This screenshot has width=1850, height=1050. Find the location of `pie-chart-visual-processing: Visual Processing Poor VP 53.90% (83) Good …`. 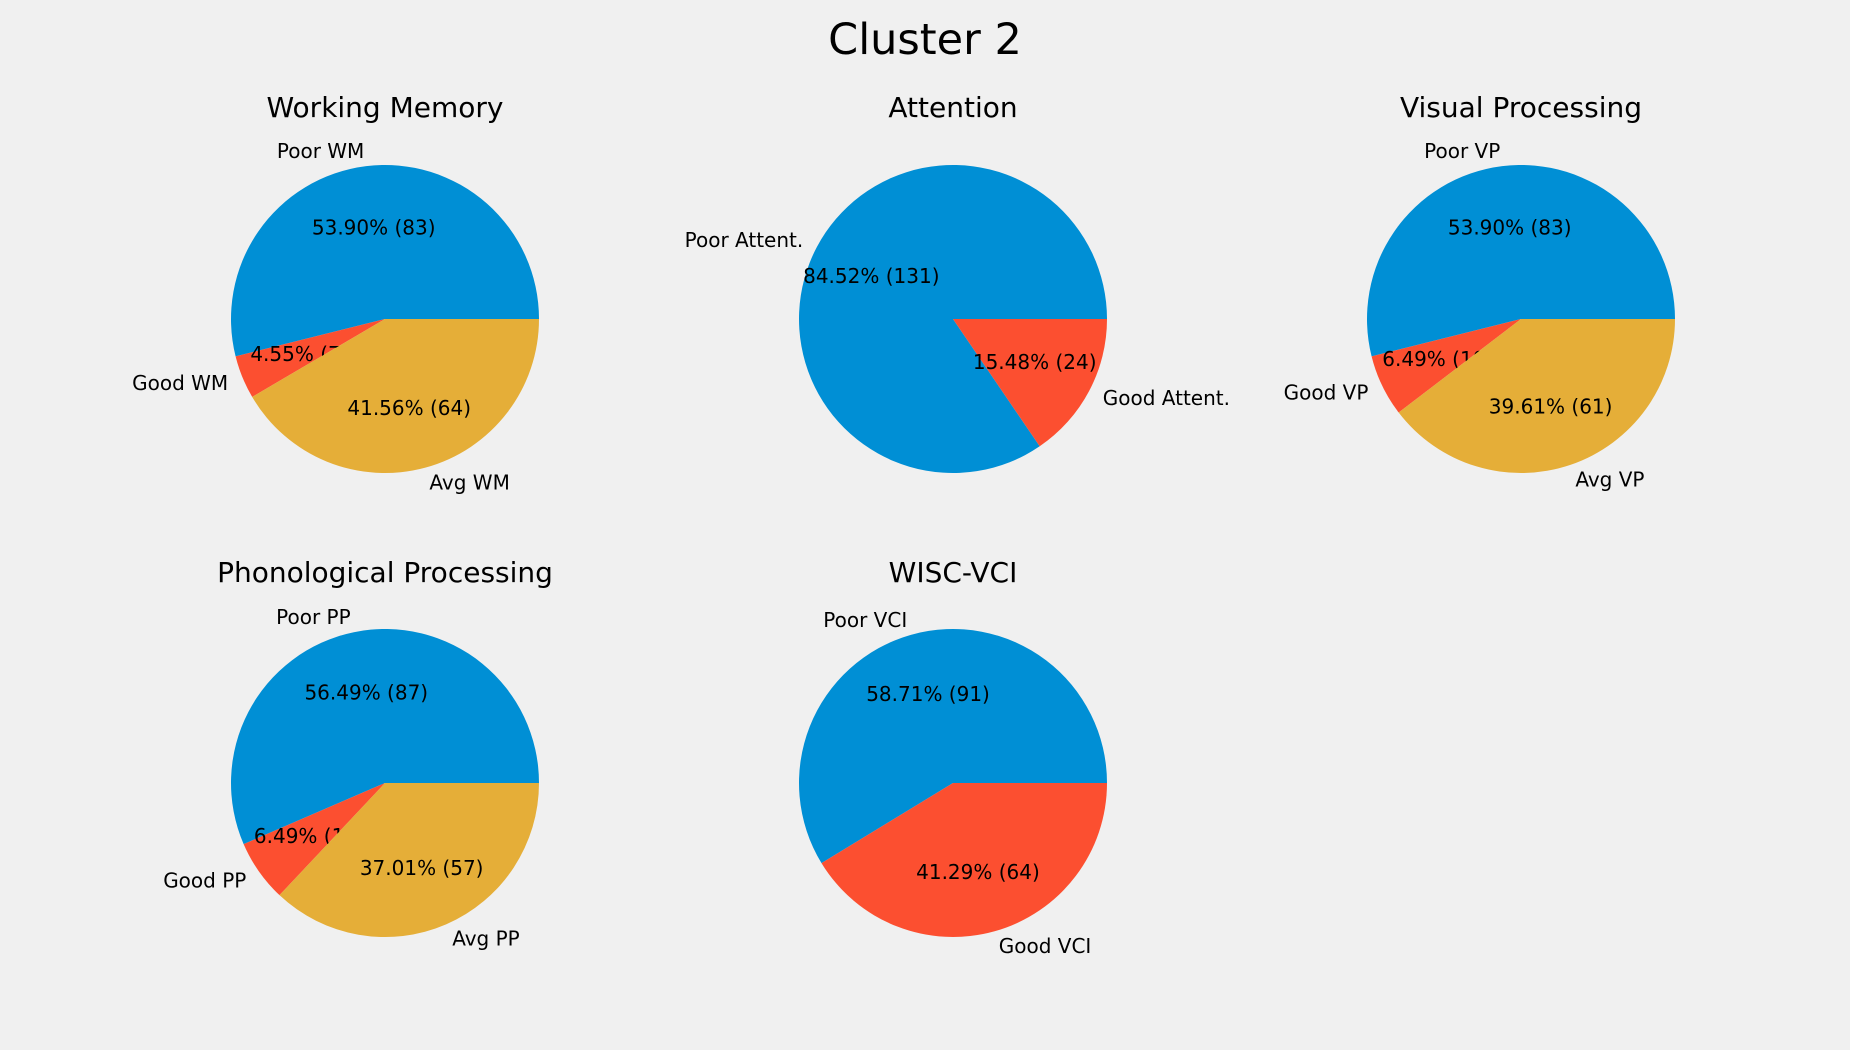

pie-chart-visual-processing: Visual Processing Poor VP 53.90% (83) Good … is located at coordinates (1479, 291).